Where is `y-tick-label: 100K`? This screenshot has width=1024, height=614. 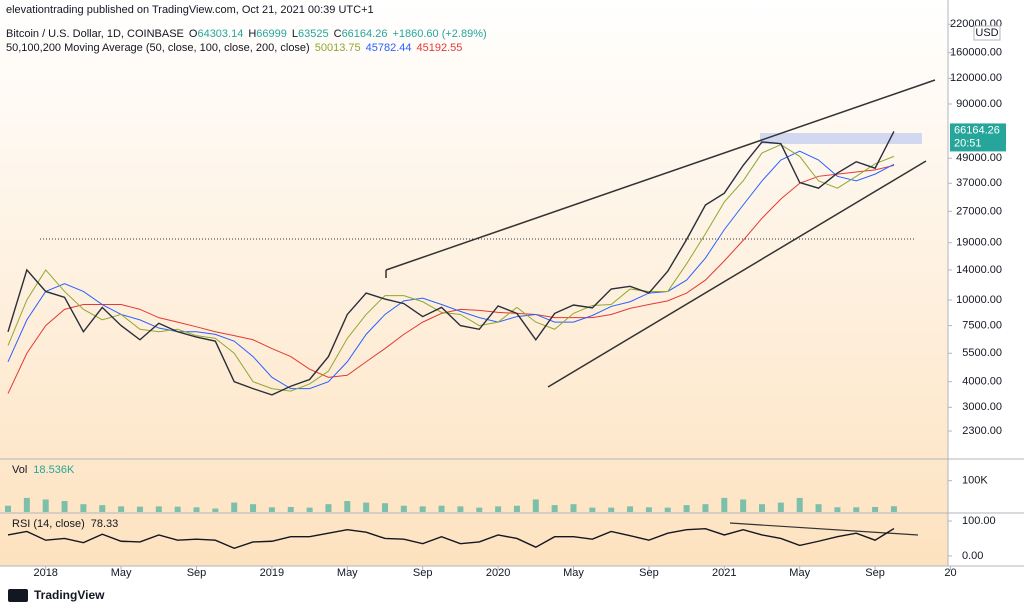 y-tick-label: 100K is located at coordinates (975, 481).